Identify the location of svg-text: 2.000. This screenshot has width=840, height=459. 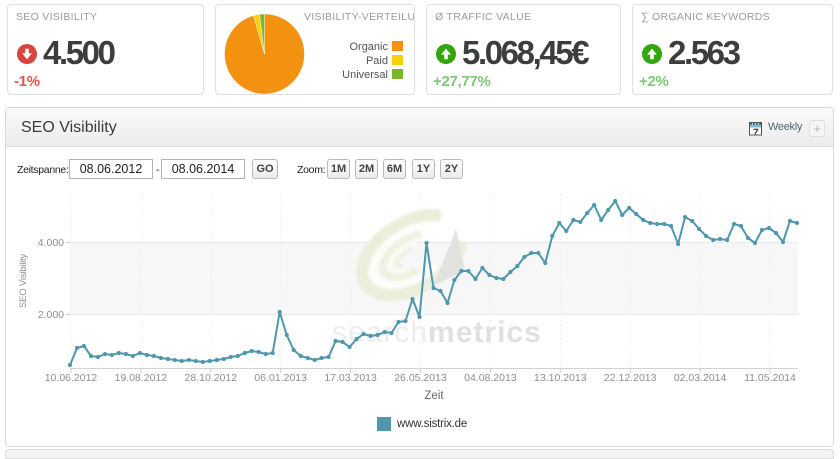
(51, 315).